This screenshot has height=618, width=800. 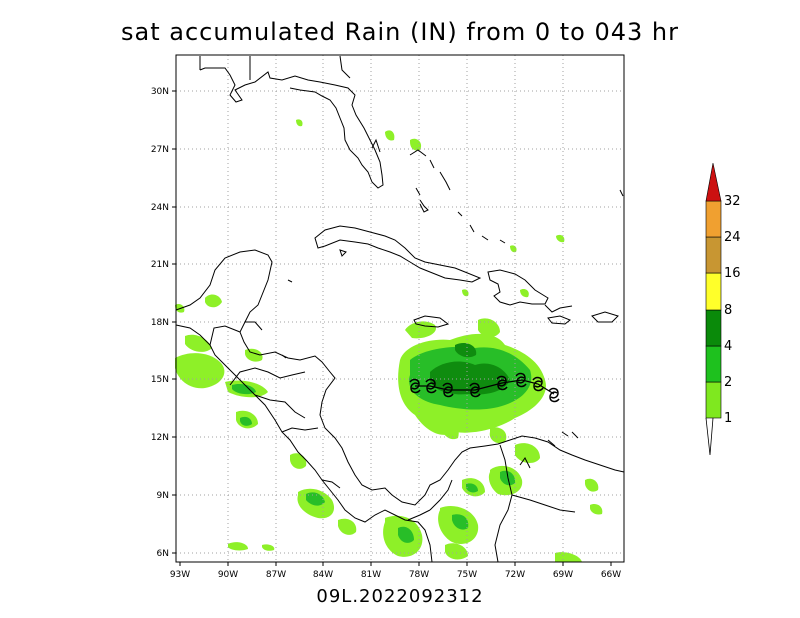 I want to click on longitude-labels: 93W 90W 87W 84W 81W 78W 75W 72W 69W 66W, so click(x=395, y=575).